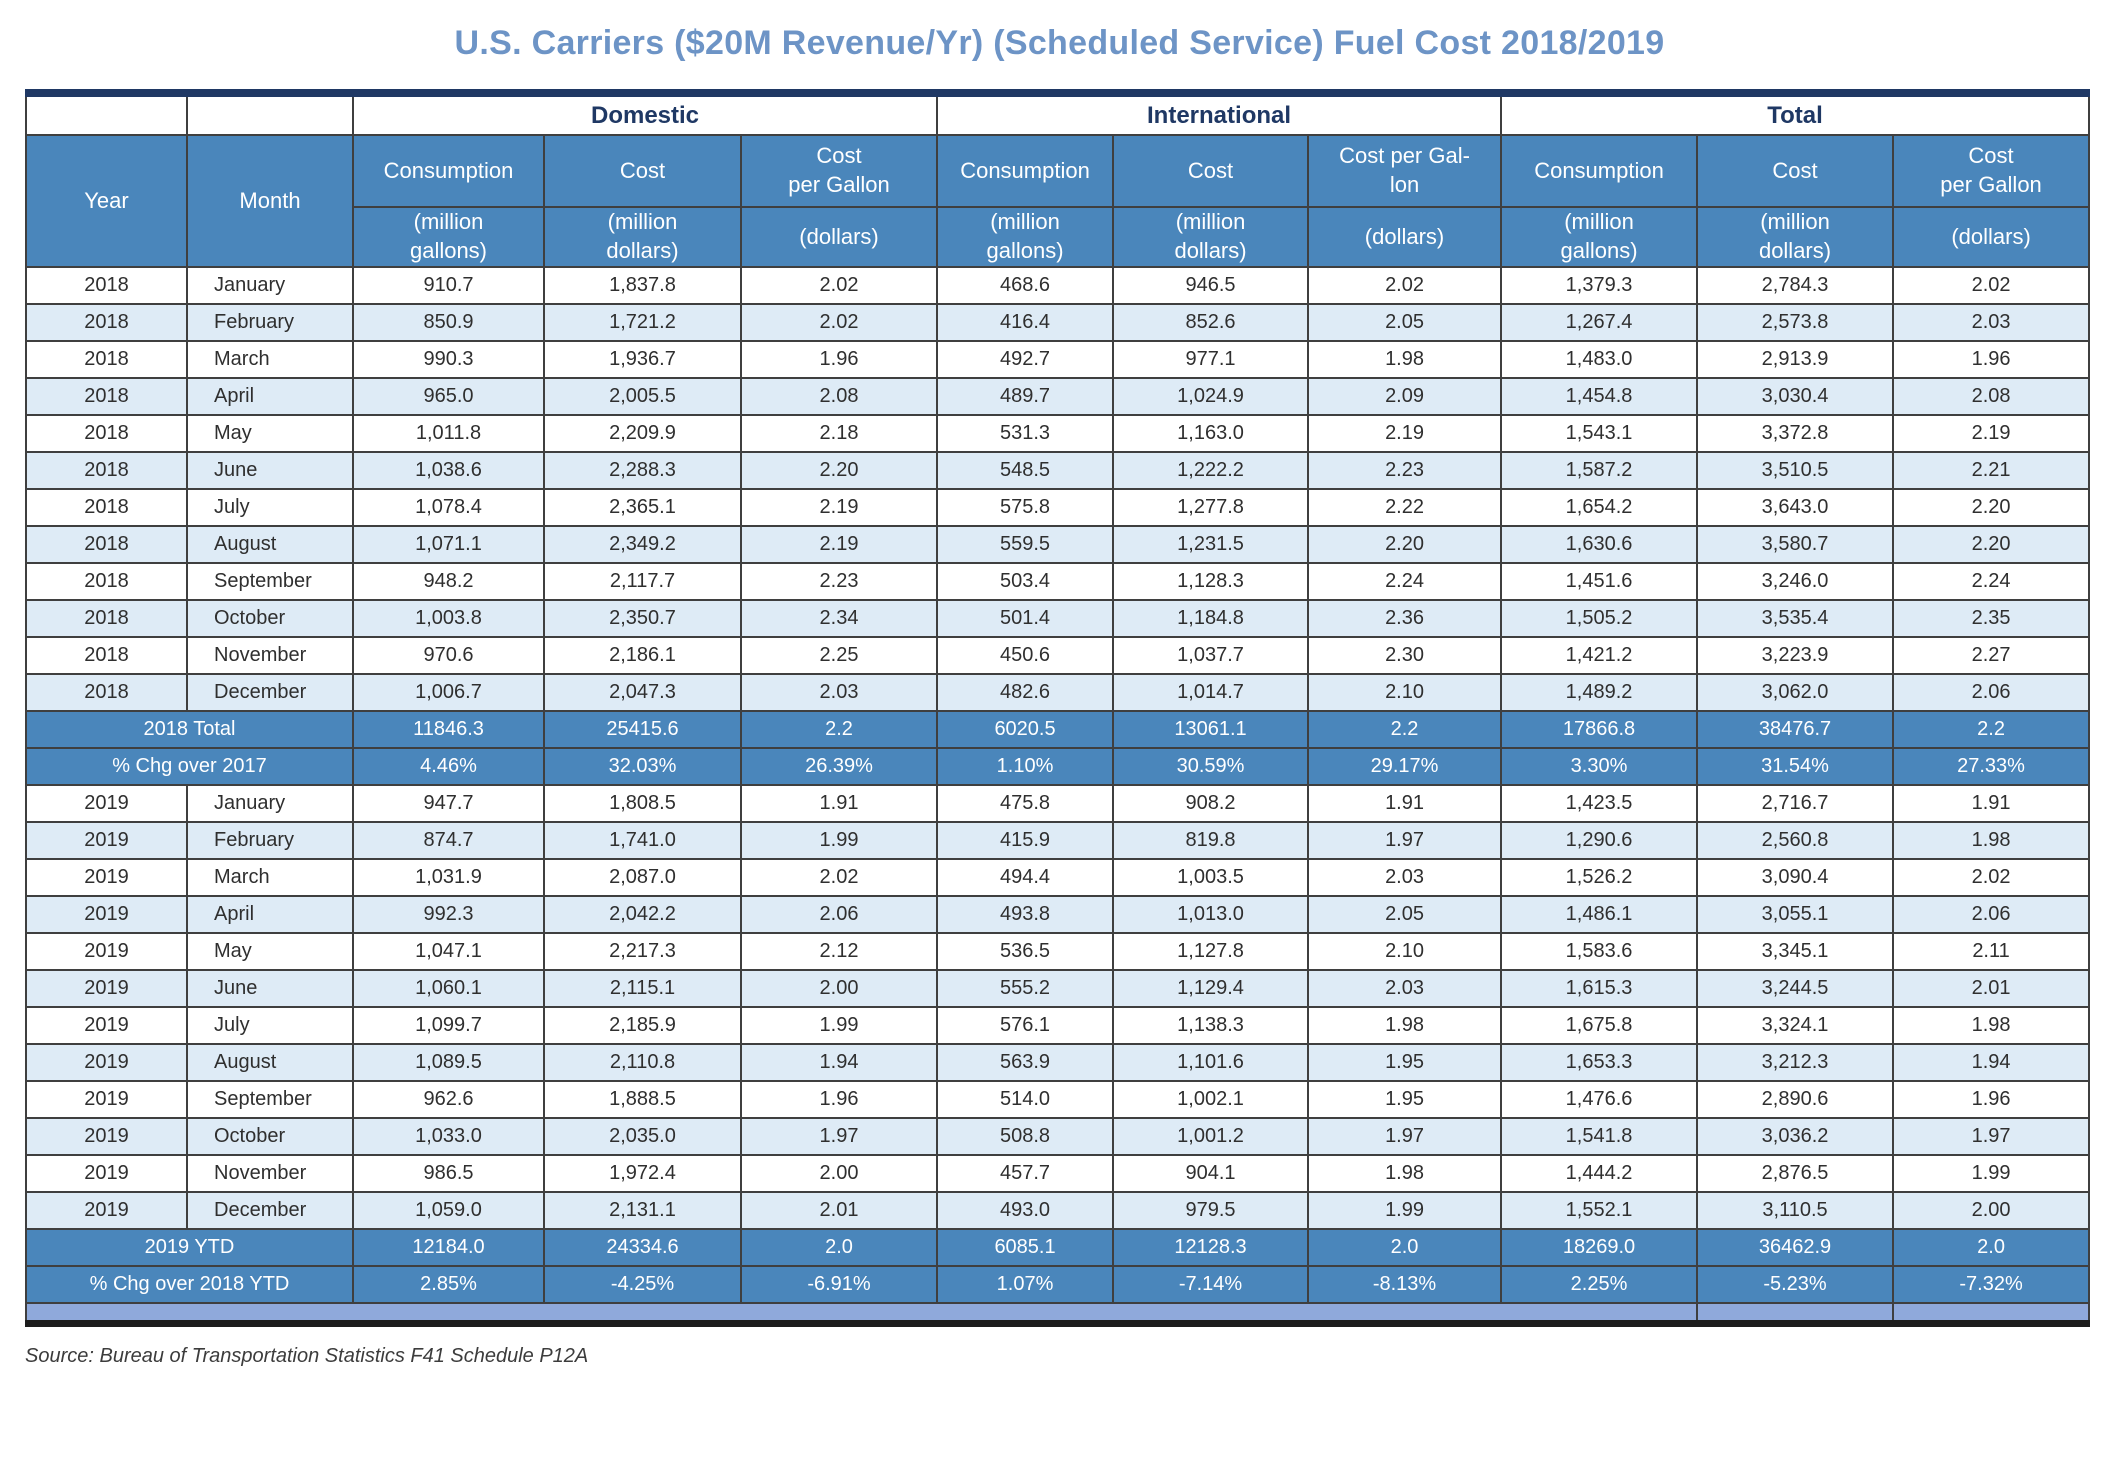 The image size is (2119, 1482). What do you see at coordinates (270, 285) in the screenshot?
I see `month-cell: January` at bounding box center [270, 285].